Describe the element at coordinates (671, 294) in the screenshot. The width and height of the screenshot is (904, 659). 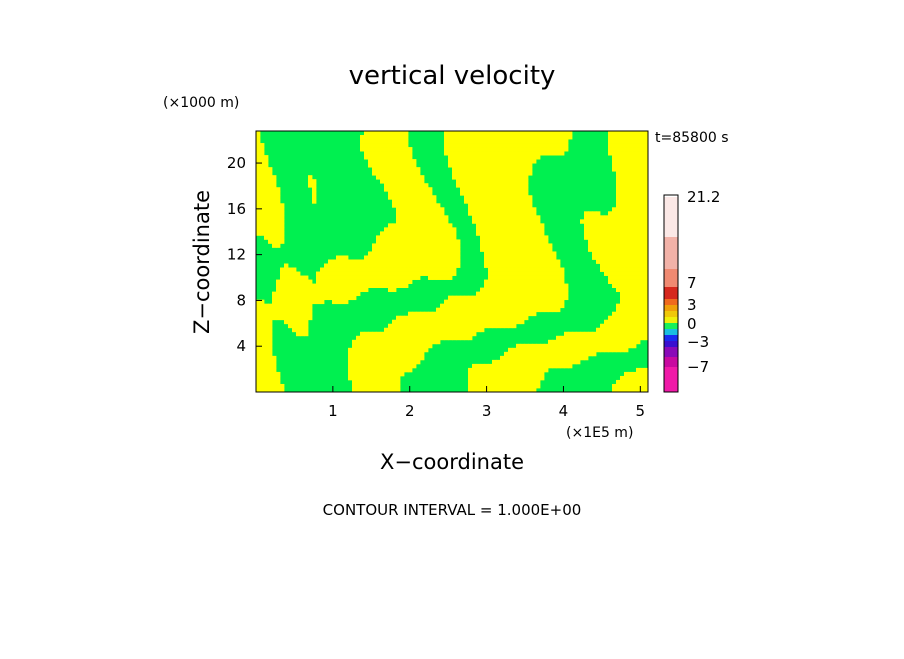
I see `colorbar-swatches` at that location.